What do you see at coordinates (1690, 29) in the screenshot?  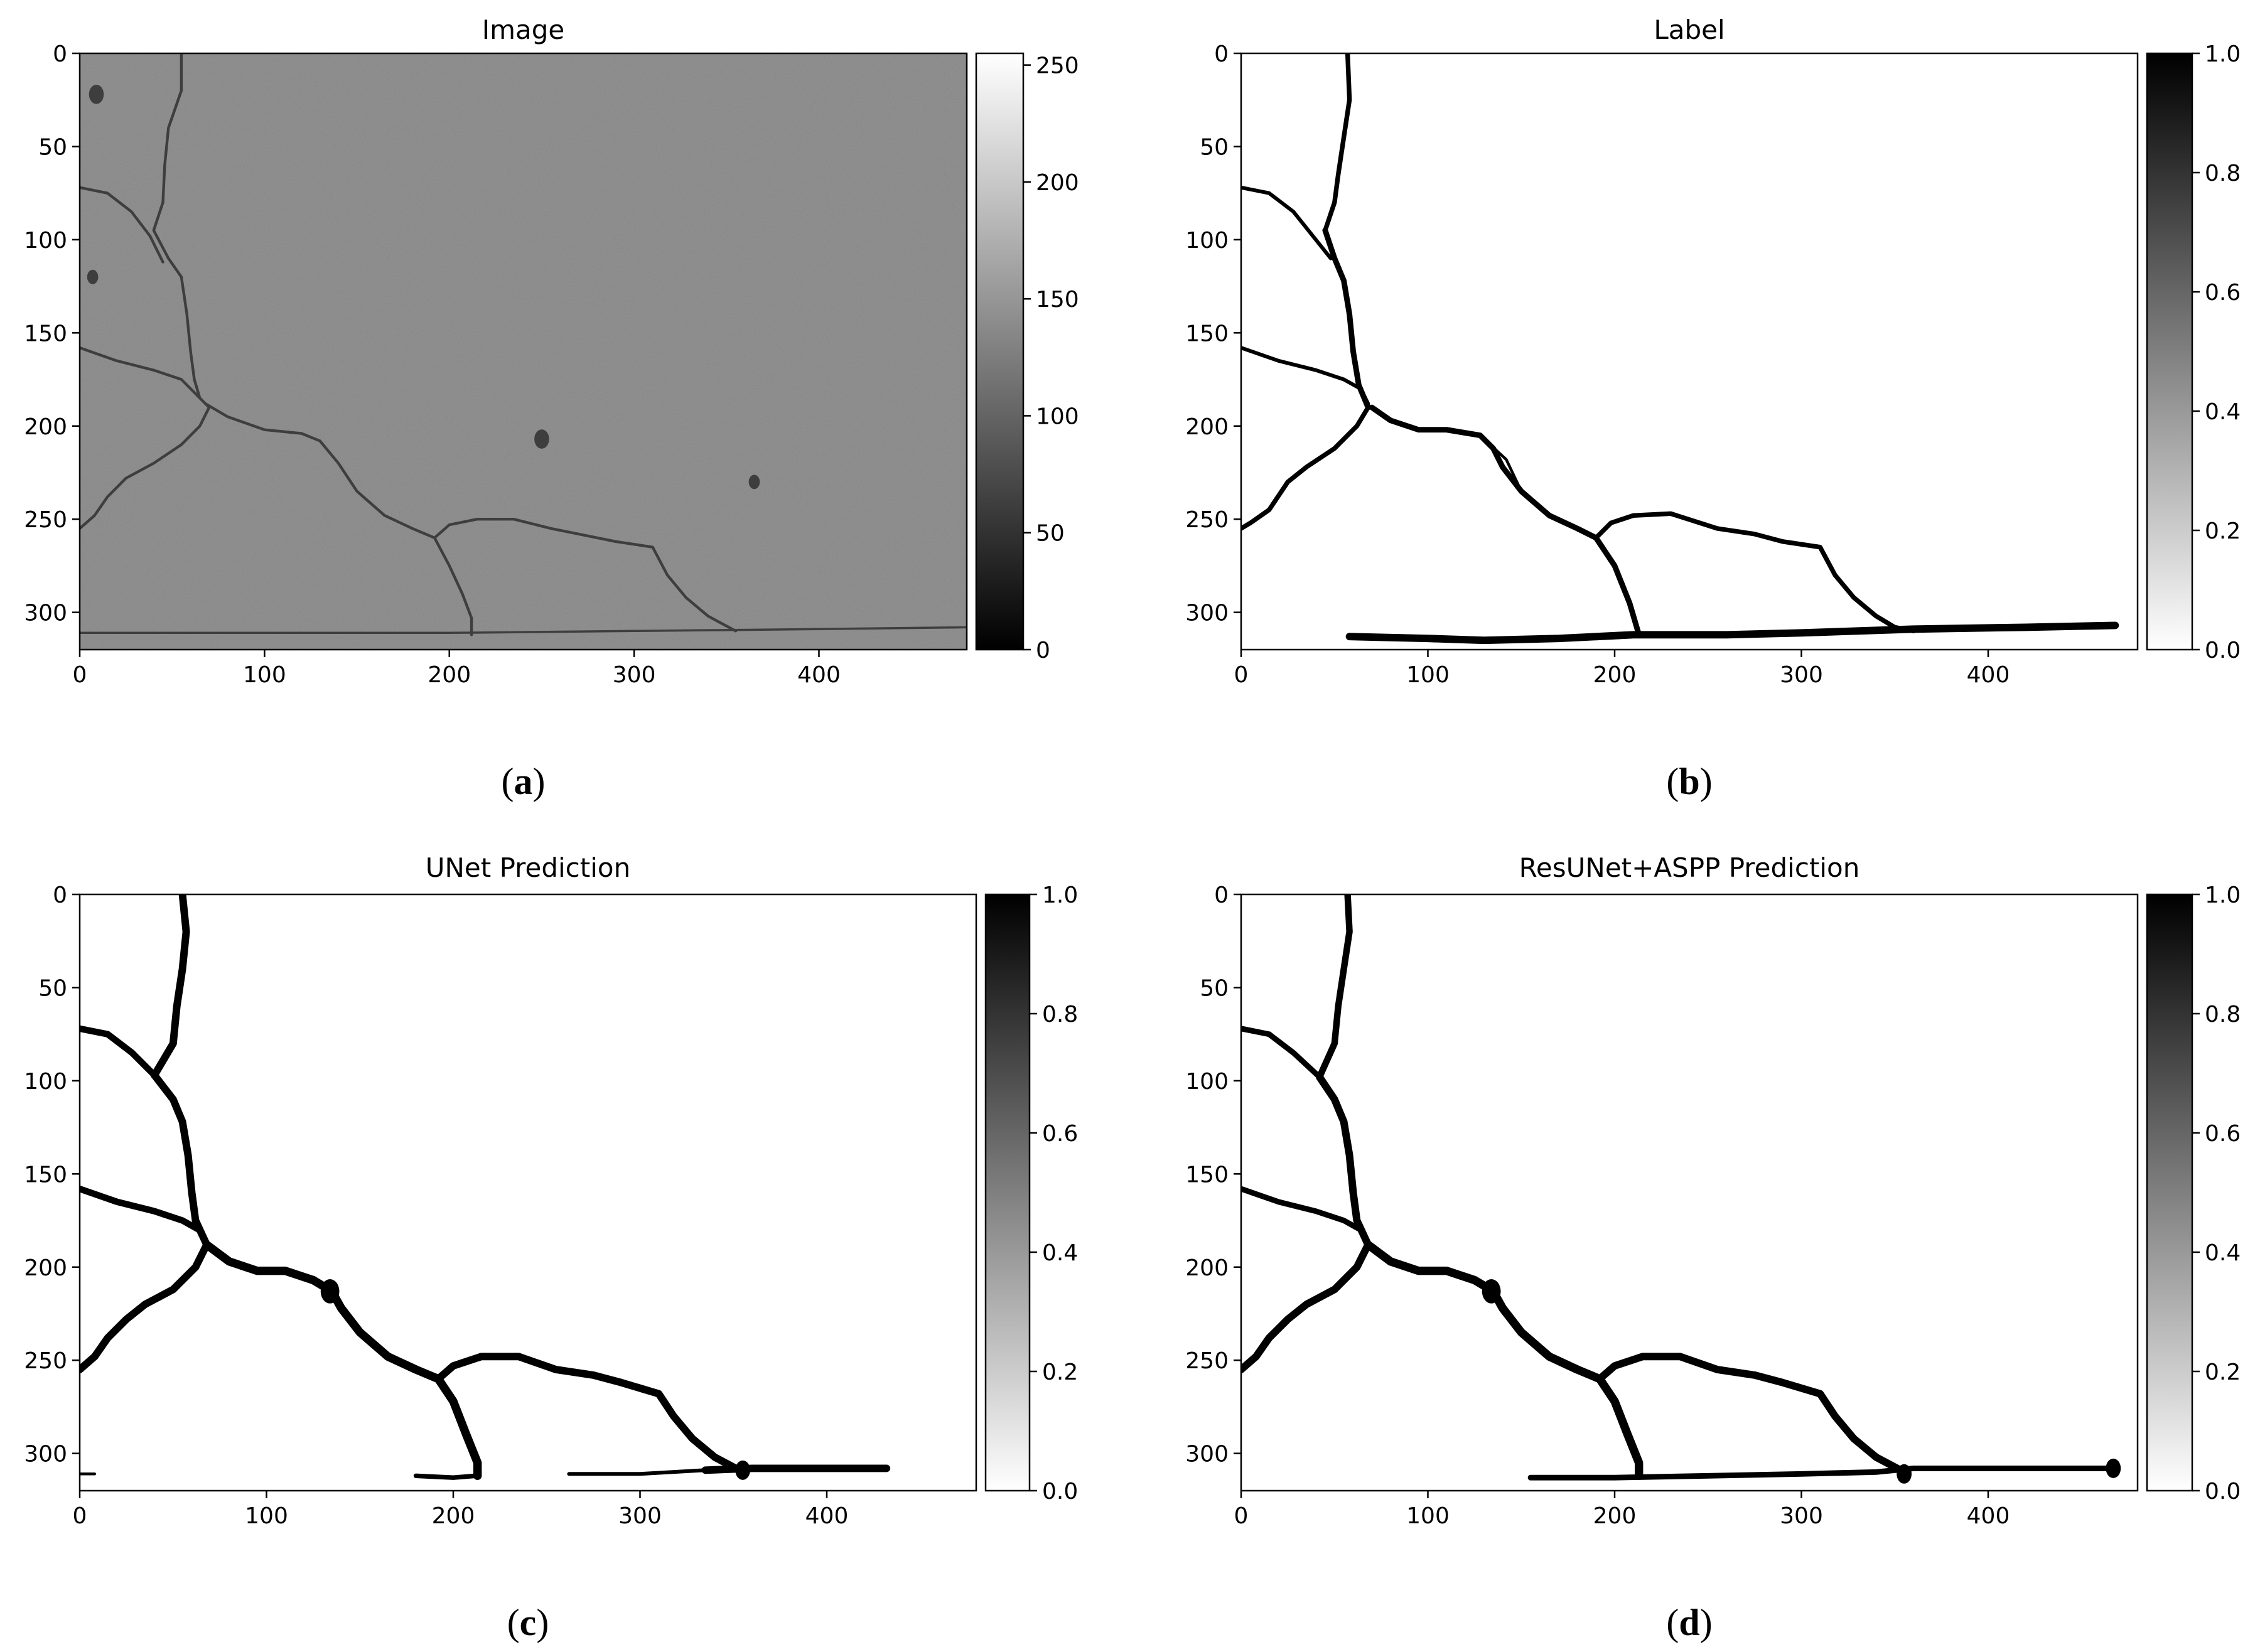 I see `panel-title: Label` at bounding box center [1690, 29].